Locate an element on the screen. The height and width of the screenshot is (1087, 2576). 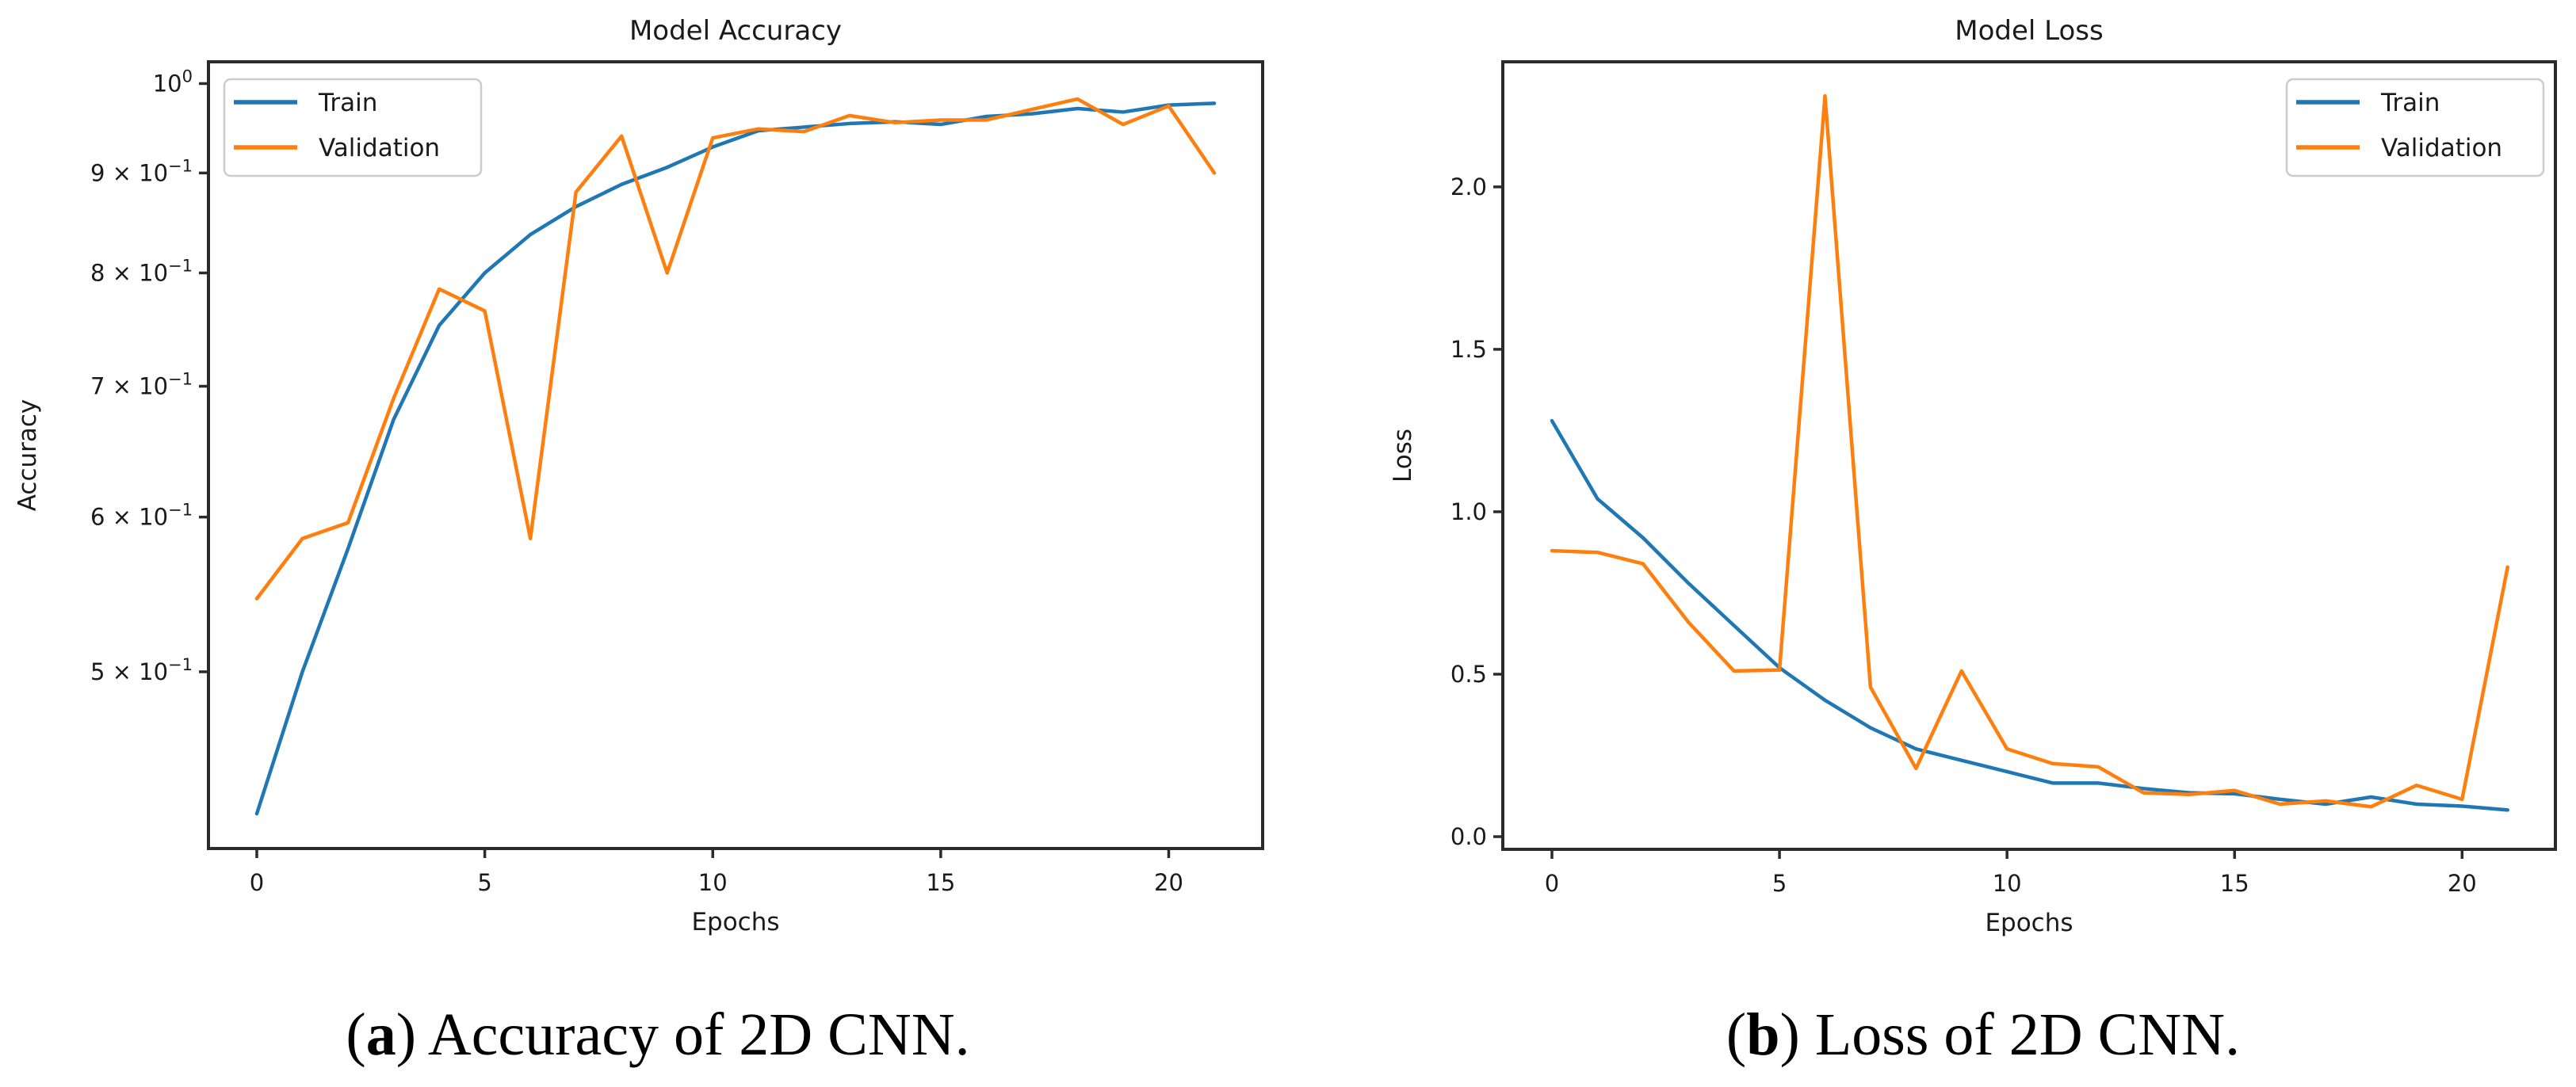
caption-a-text: ) Accuracy of 2D CNN. is located at coordinates (683, 1034).